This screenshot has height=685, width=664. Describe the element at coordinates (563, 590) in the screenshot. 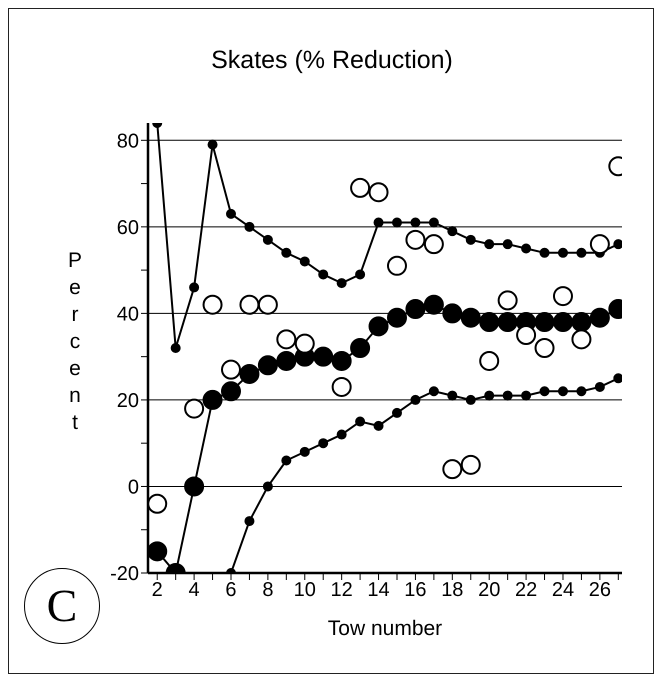

I see `x-tick-label: 24` at that location.